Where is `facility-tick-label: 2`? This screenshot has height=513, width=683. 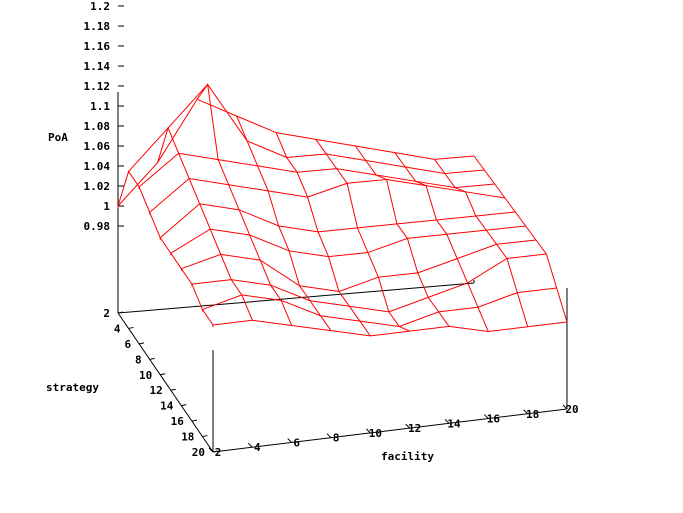 facility-tick-label: 2 is located at coordinates (218, 452).